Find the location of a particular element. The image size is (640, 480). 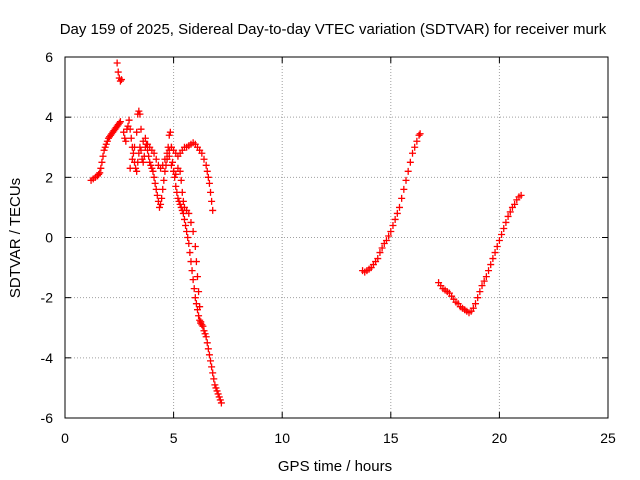

y-axis-label: SDTVAR / TECUs is located at coordinates (15, 238).